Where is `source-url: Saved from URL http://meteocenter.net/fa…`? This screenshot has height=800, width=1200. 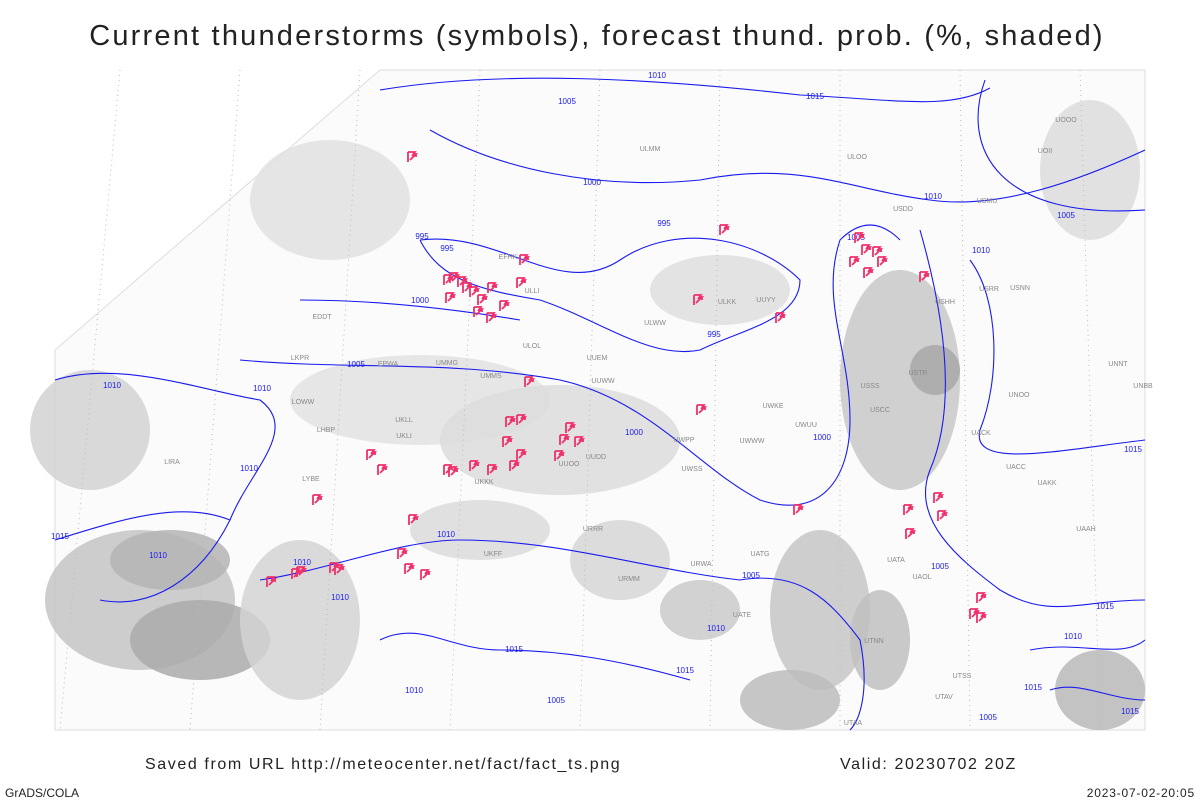 source-url: Saved from URL http://meteocenter.net/fa… is located at coordinates (383, 764).